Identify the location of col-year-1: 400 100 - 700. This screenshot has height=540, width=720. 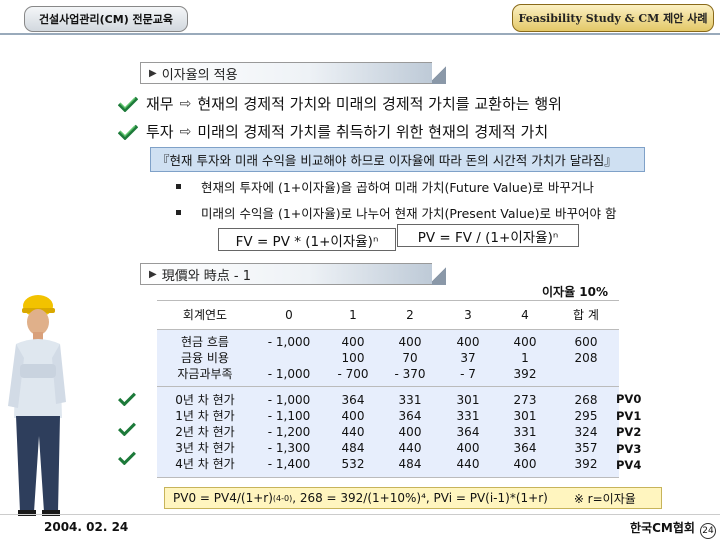
(353, 358).